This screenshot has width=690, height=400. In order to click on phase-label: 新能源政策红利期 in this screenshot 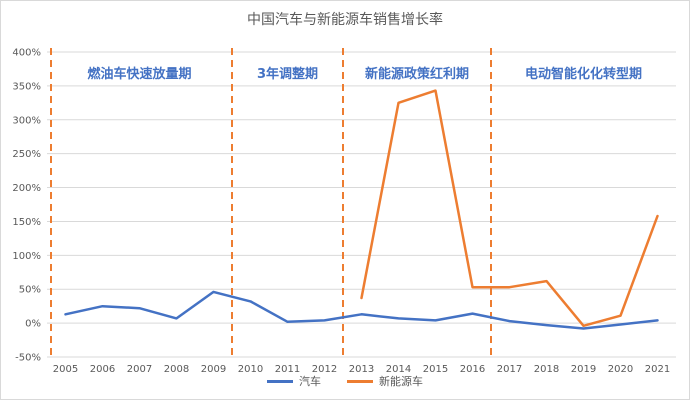, I will do `click(417, 74)`.